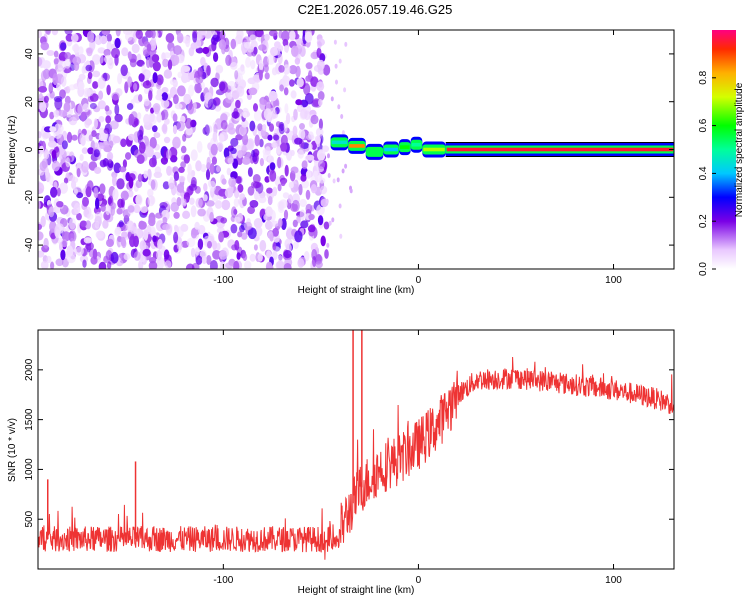  What do you see at coordinates (404, 147) in the screenshot?
I see `signal-core` at bounding box center [404, 147].